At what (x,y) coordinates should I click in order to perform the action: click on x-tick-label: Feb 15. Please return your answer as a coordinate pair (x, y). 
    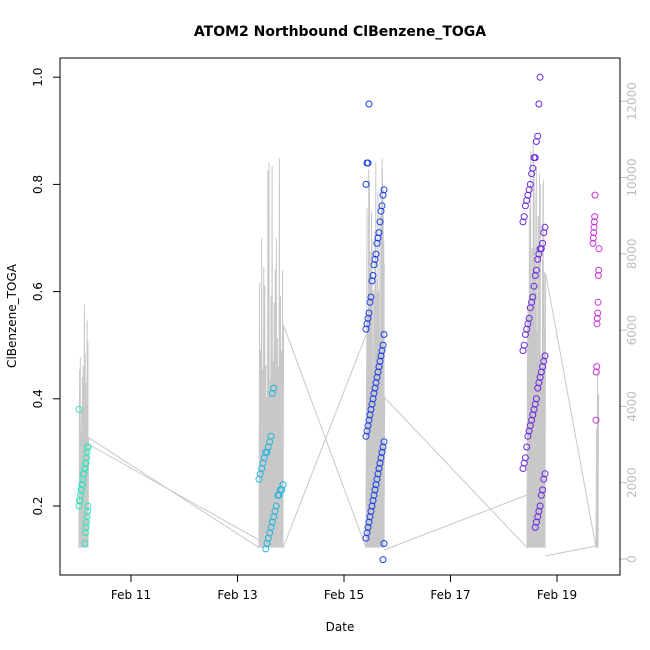
    Looking at the image, I should click on (344, 595).